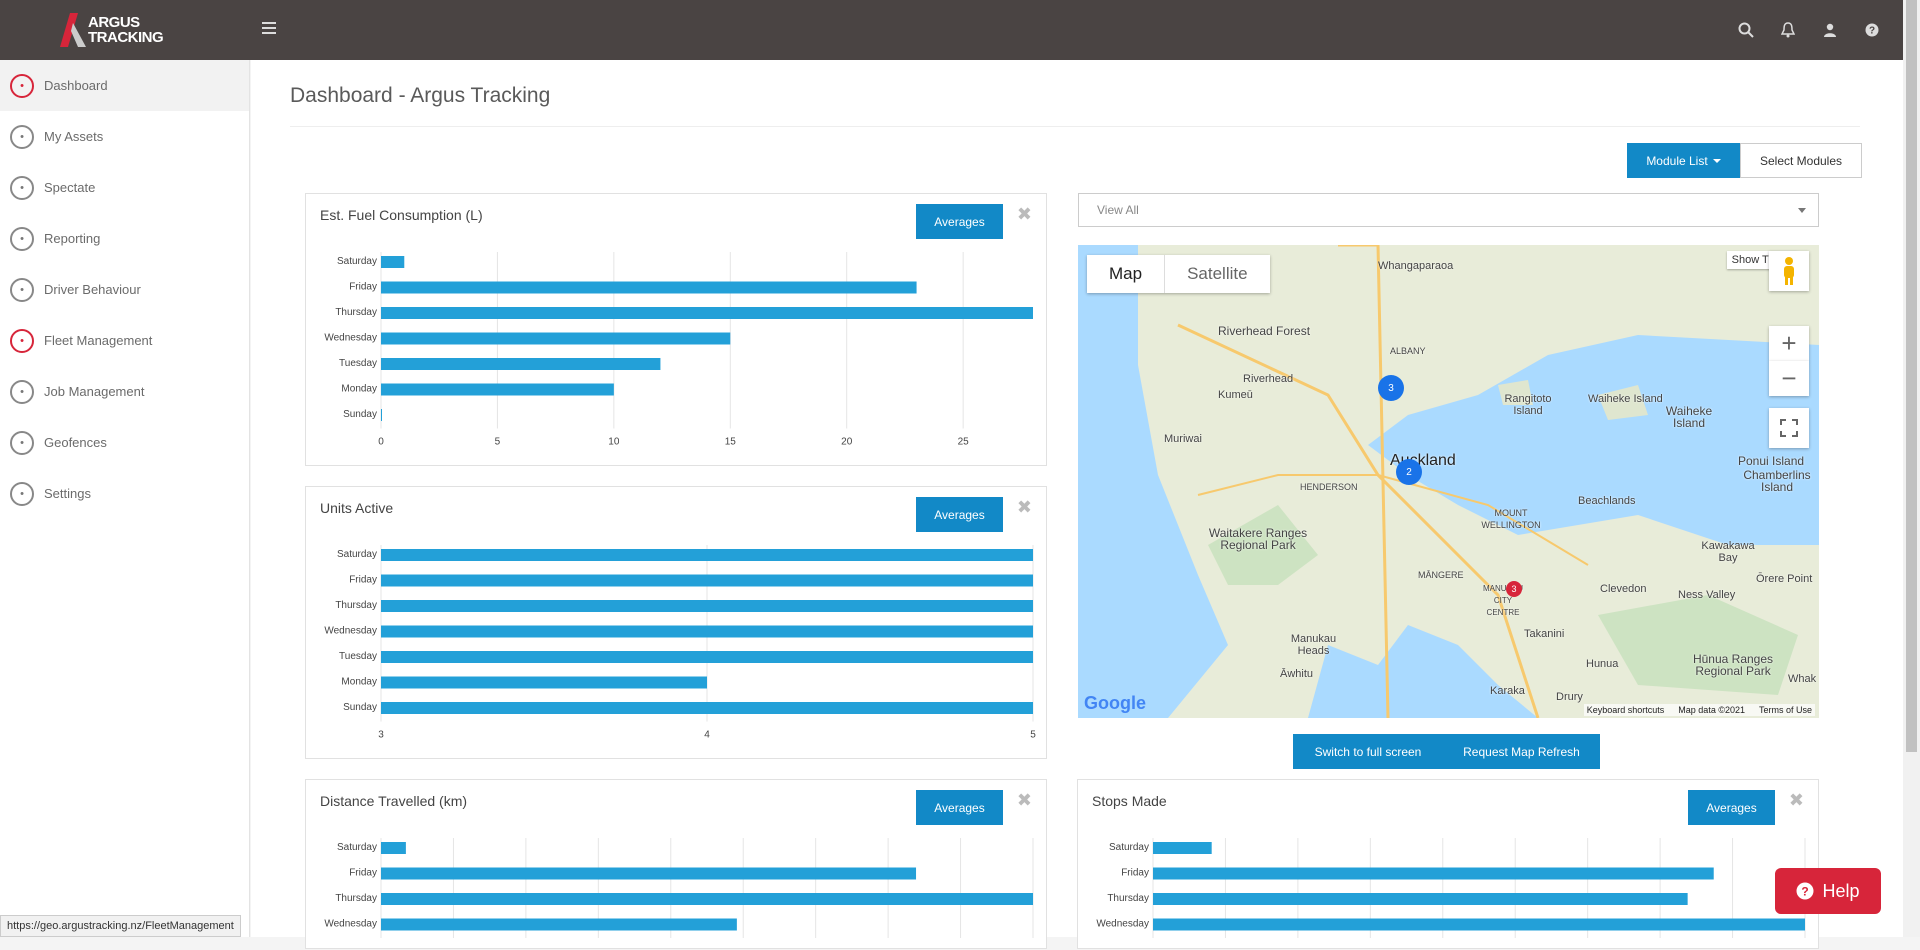 This screenshot has width=1920, height=950. What do you see at coordinates (1235, 395) in the screenshot?
I see `map-label: Kumeū` at bounding box center [1235, 395].